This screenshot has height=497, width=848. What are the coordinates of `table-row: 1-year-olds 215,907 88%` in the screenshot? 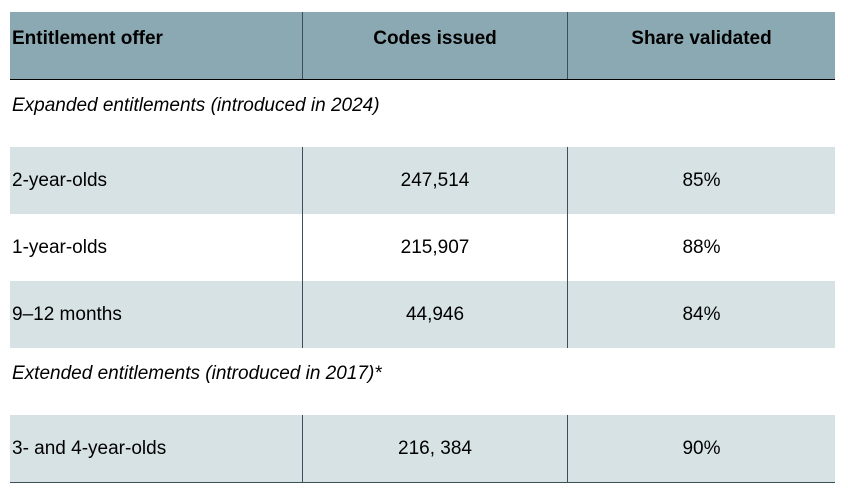 It's located at (422, 247).